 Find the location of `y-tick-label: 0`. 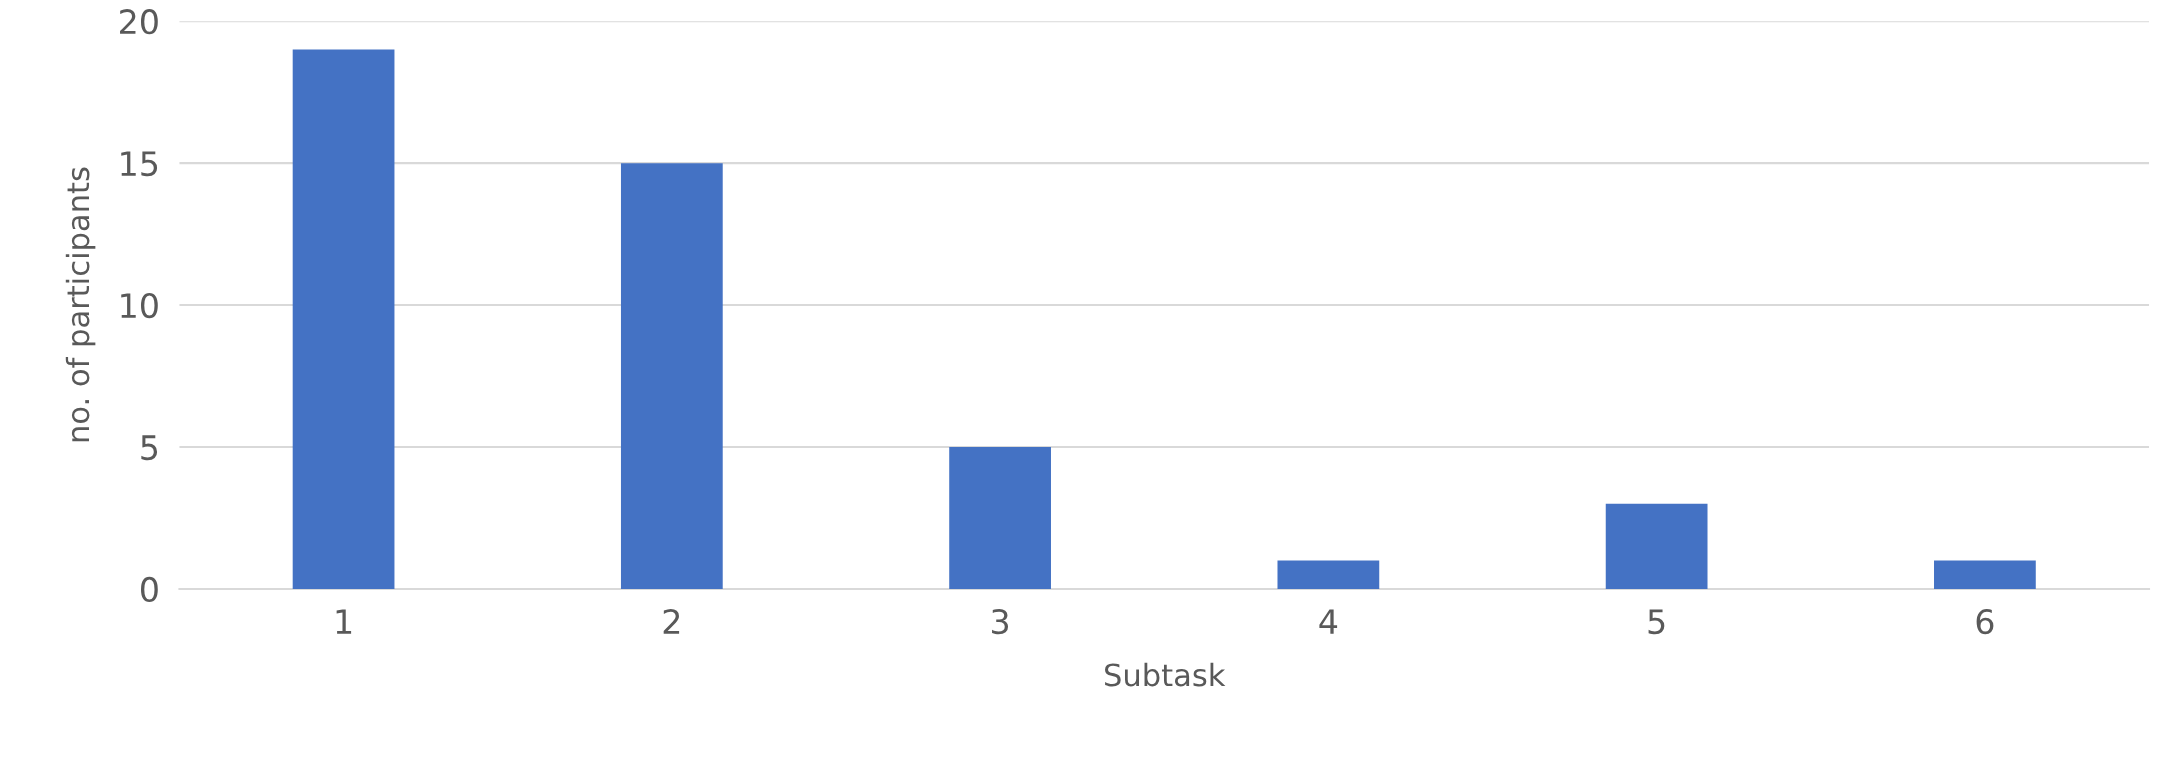

y-tick-label: 0 is located at coordinates (149, 589).